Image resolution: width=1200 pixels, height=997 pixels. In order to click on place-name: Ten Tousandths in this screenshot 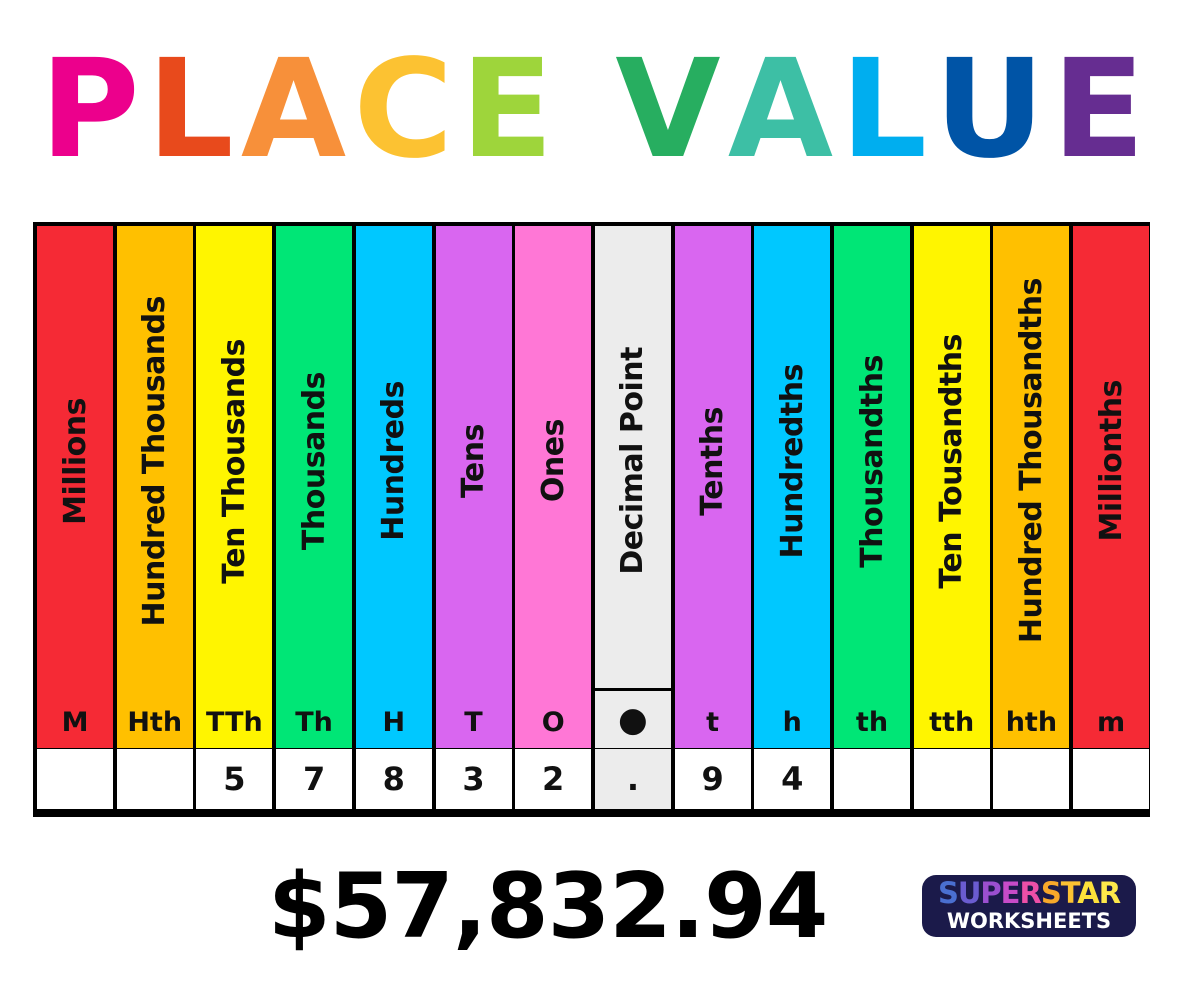, I will do `click(952, 461)`.